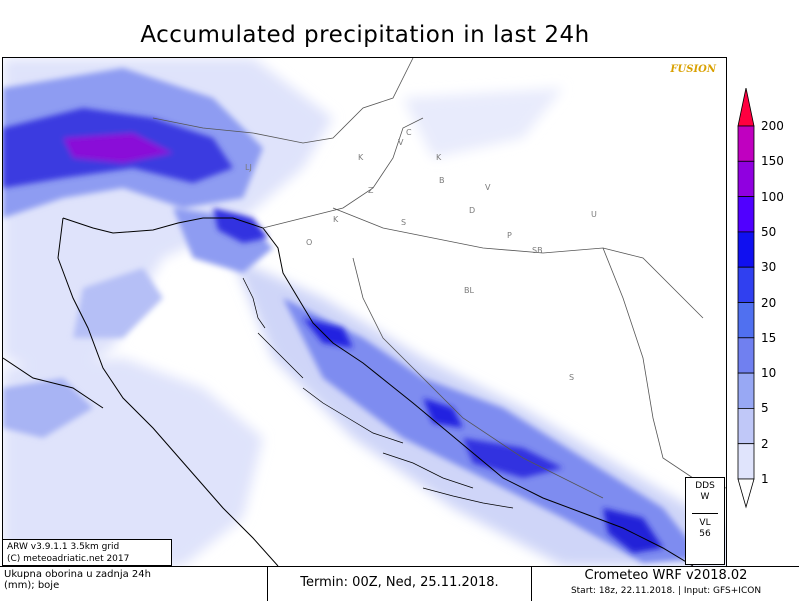  I want to click on fusion-logo: FUSION, so click(693, 69).